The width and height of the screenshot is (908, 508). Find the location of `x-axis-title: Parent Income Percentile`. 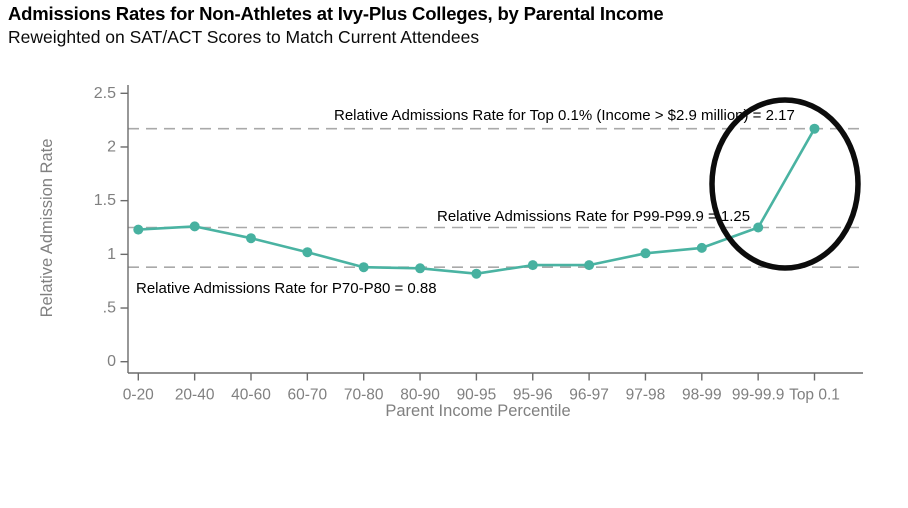

x-axis-title: Parent Income Percentile is located at coordinates (477, 411).